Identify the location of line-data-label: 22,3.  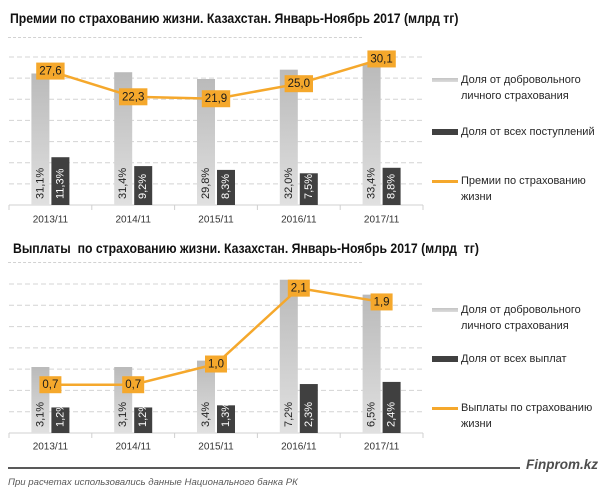
(133, 97).